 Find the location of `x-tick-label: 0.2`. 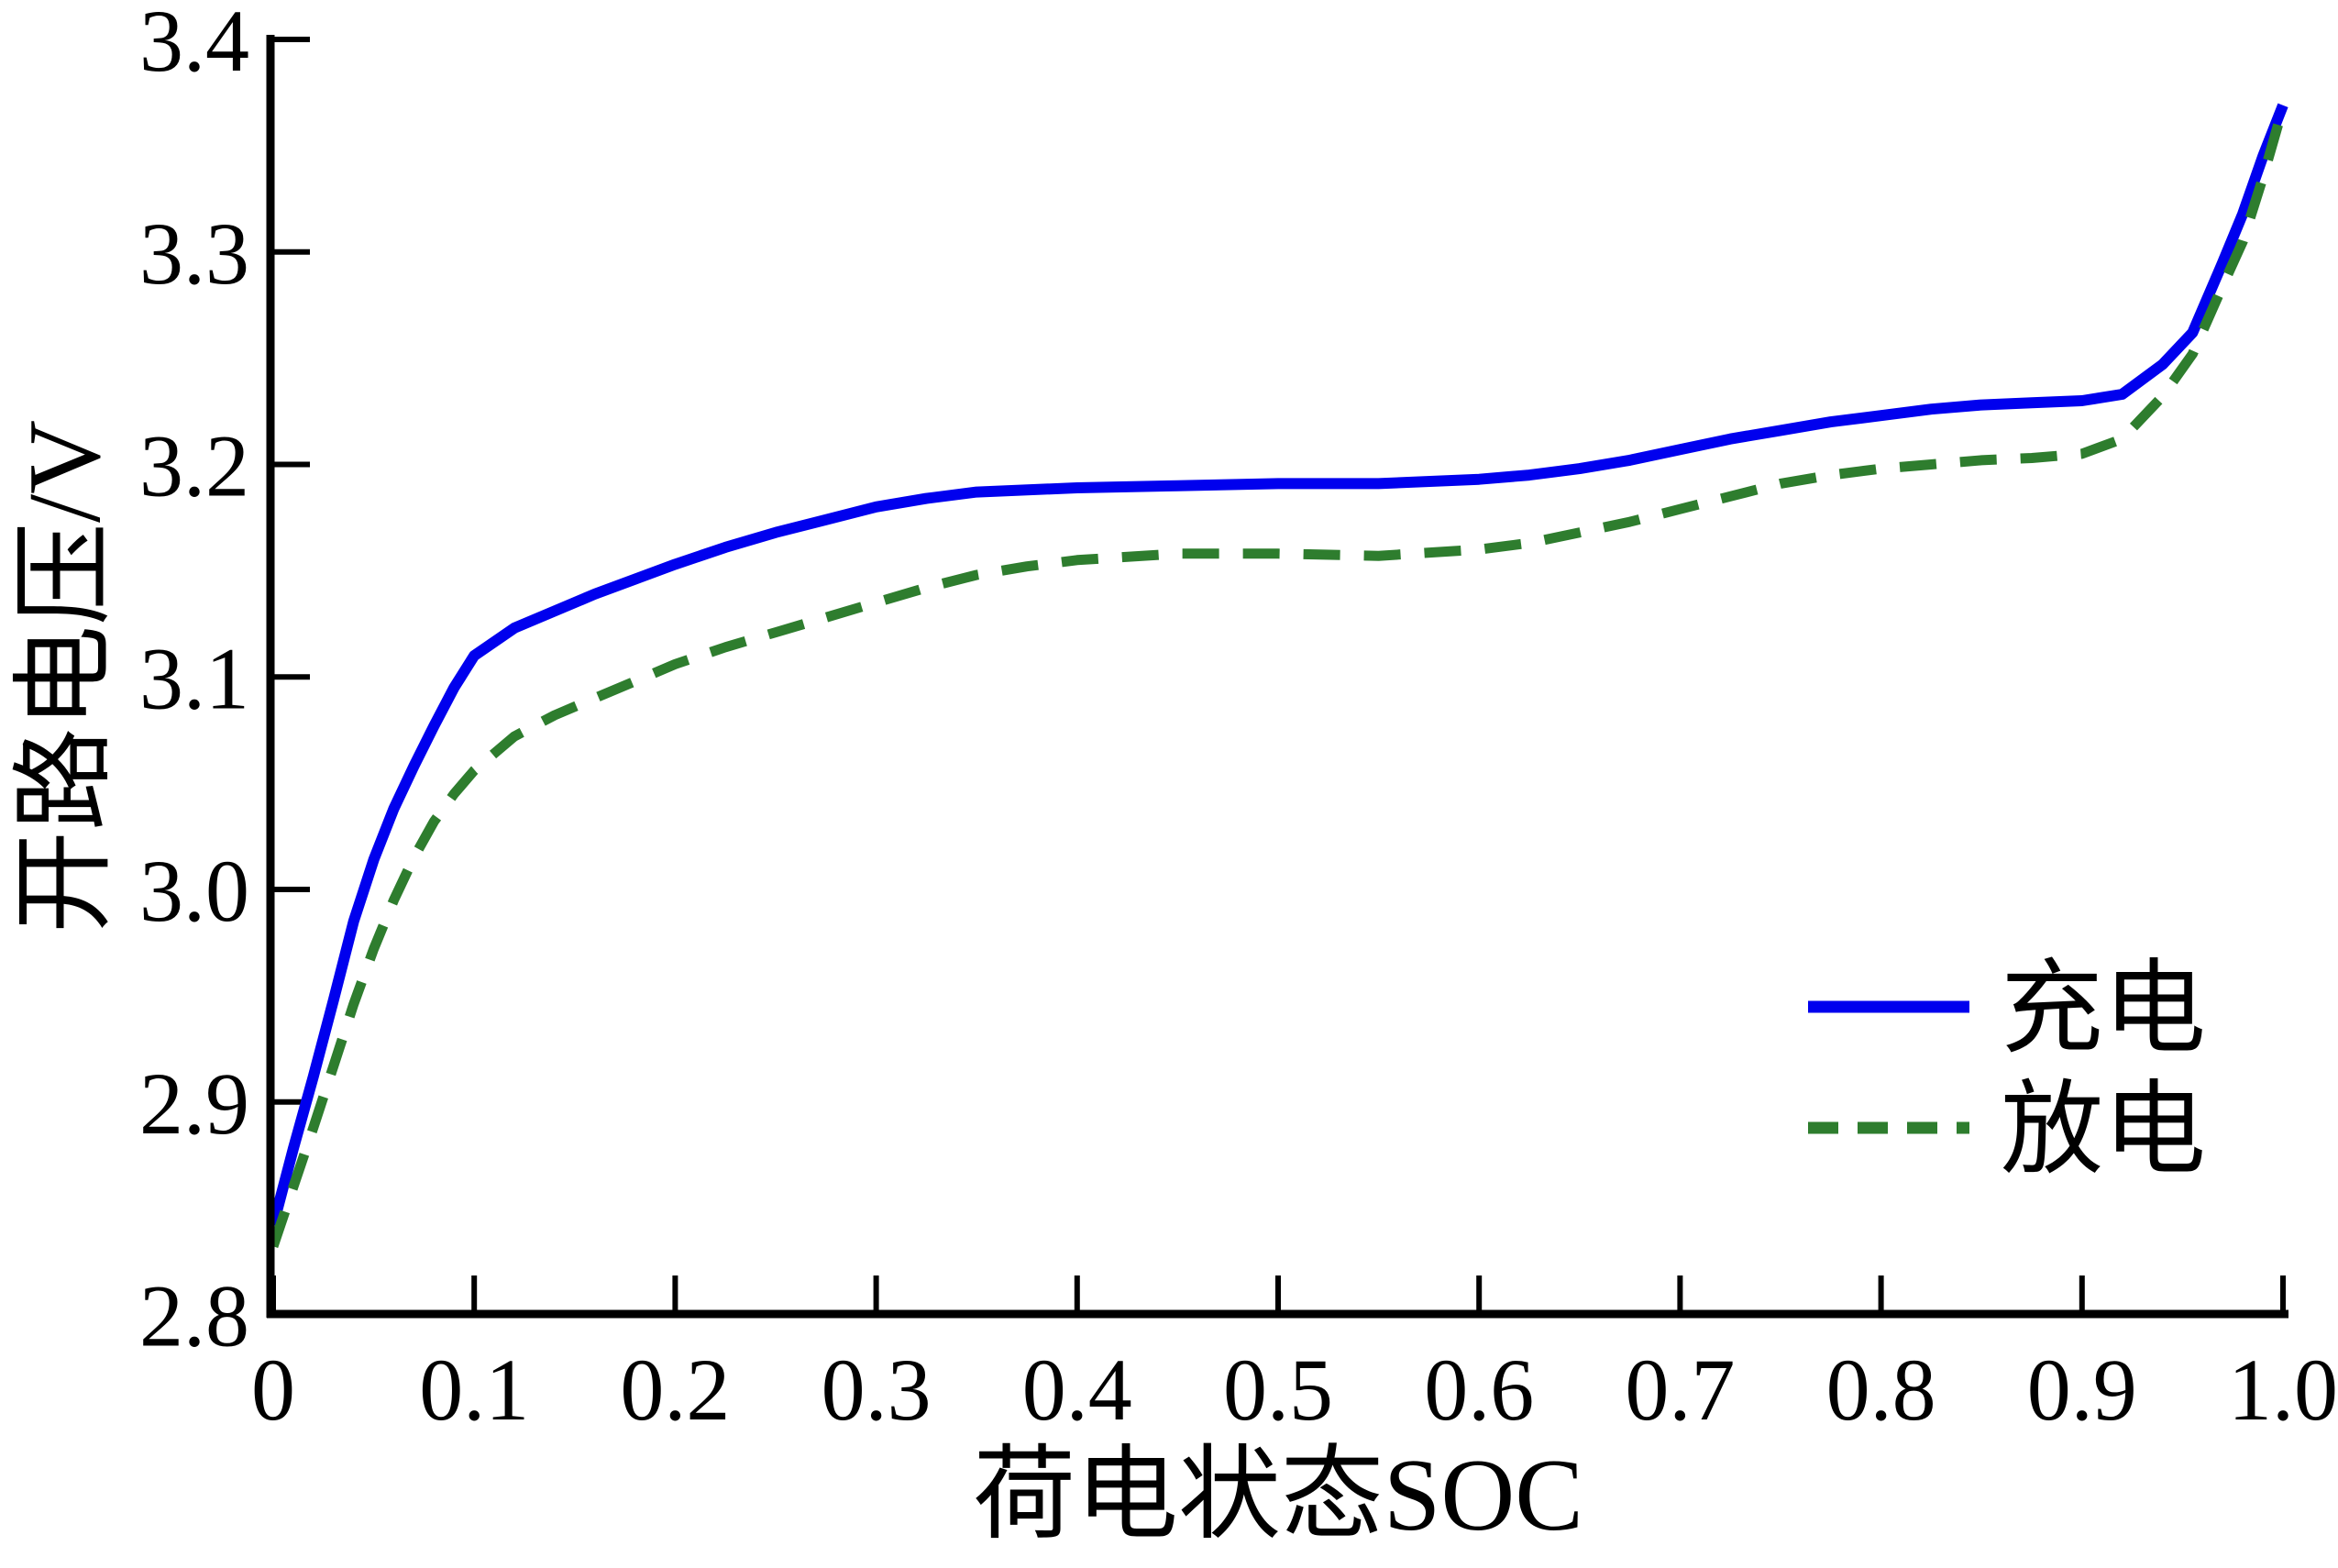

x-tick-label: 0.2 is located at coordinates (675, 1390).